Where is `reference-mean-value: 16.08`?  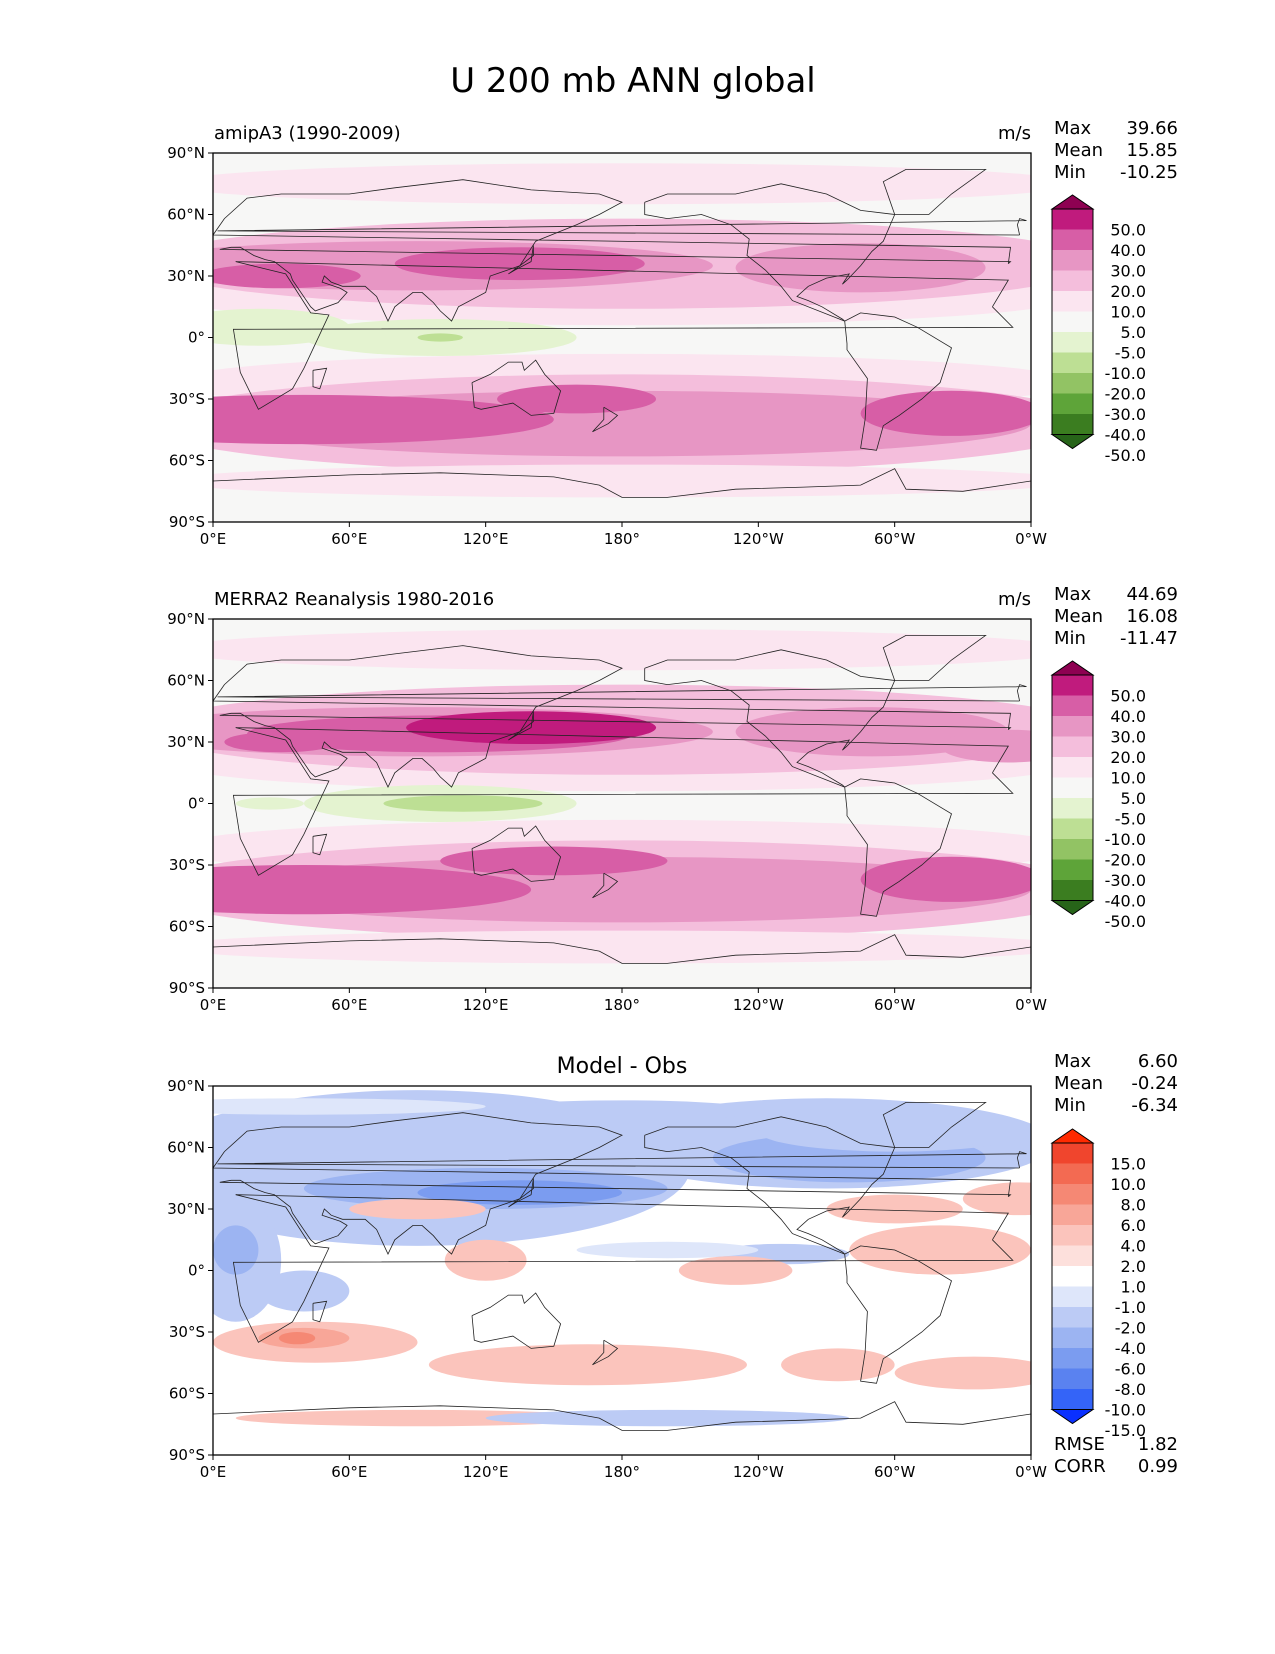 reference-mean-value: 16.08 is located at coordinates (1152, 616).